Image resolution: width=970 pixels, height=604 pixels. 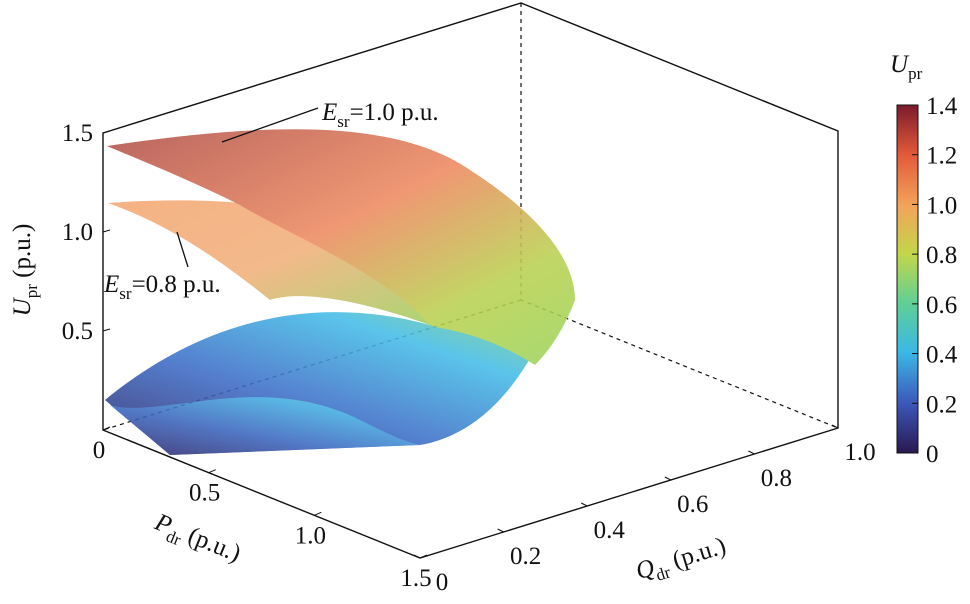 I want to click on colorbar, so click(x=907, y=279).